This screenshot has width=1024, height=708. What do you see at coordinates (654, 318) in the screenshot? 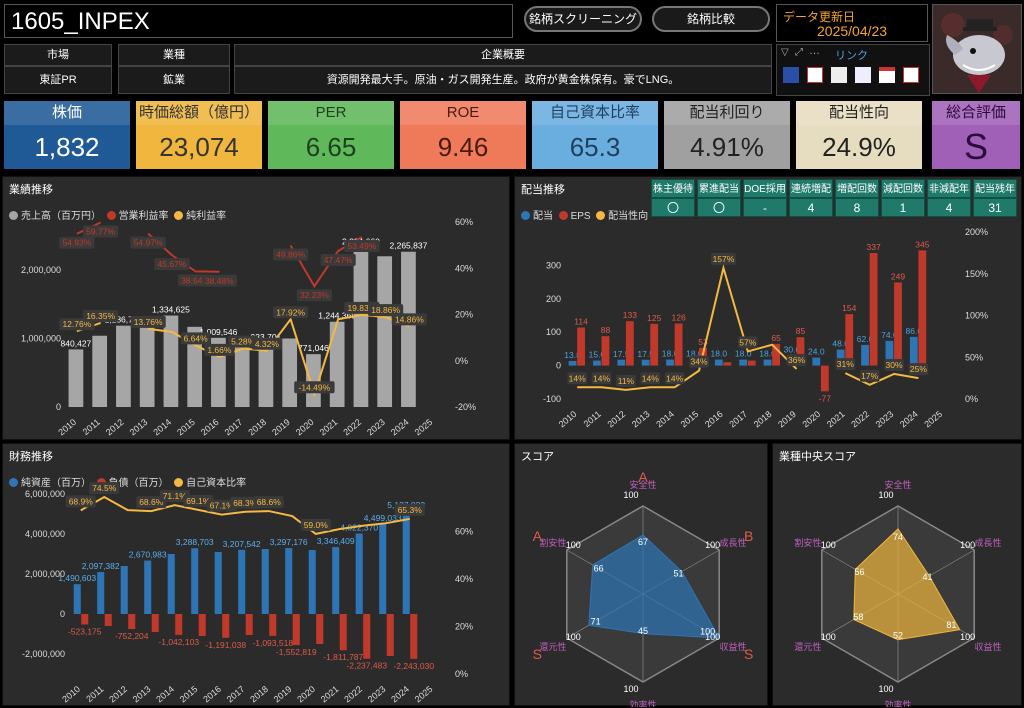
I see `haito-bar-label: 125` at bounding box center [654, 318].